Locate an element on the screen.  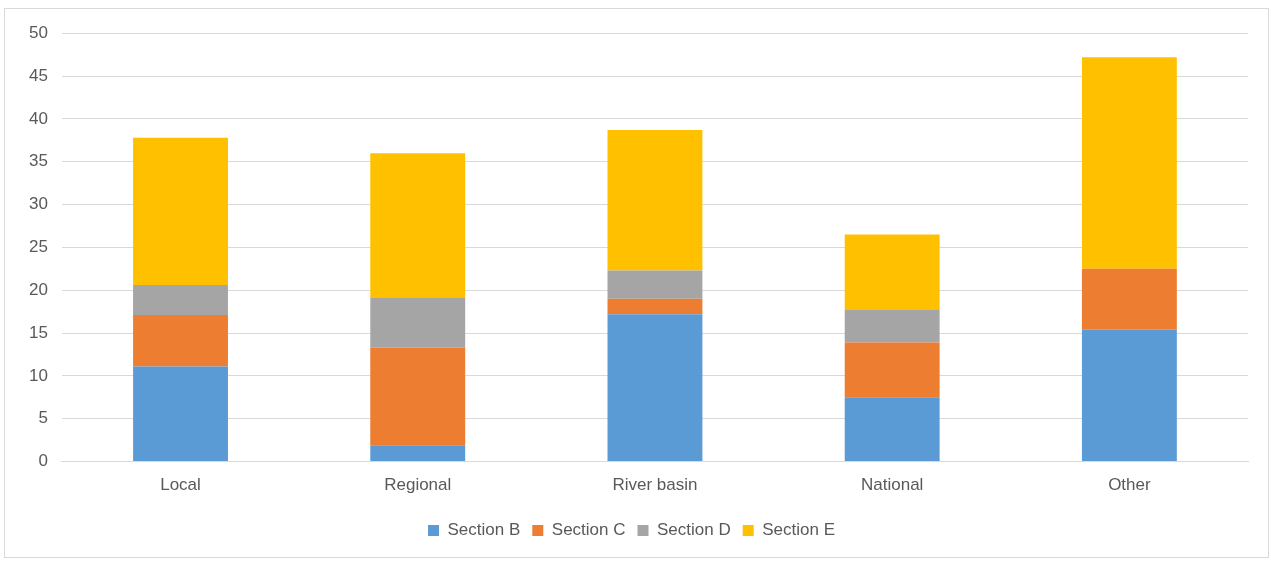
y-tick-label: 45 is located at coordinates (38, 75).